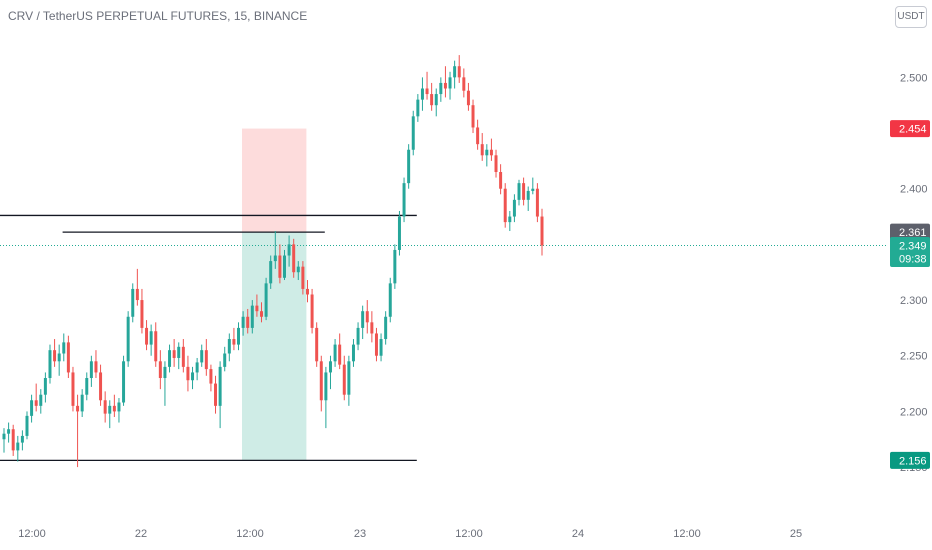 The image size is (932, 550). What do you see at coordinates (913, 247) in the screenshot?
I see `price-badge-label: 2.349` at bounding box center [913, 247].